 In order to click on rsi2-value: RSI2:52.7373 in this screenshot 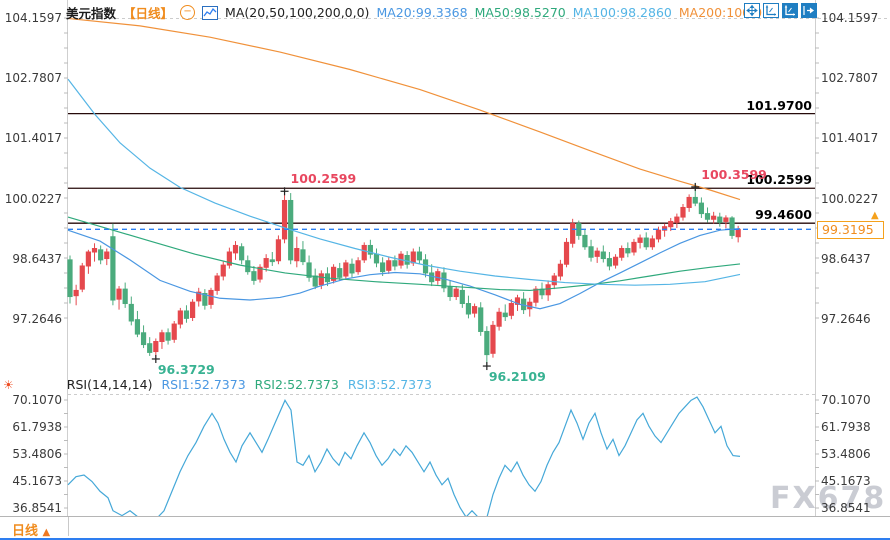, I will do `click(296, 384)`.